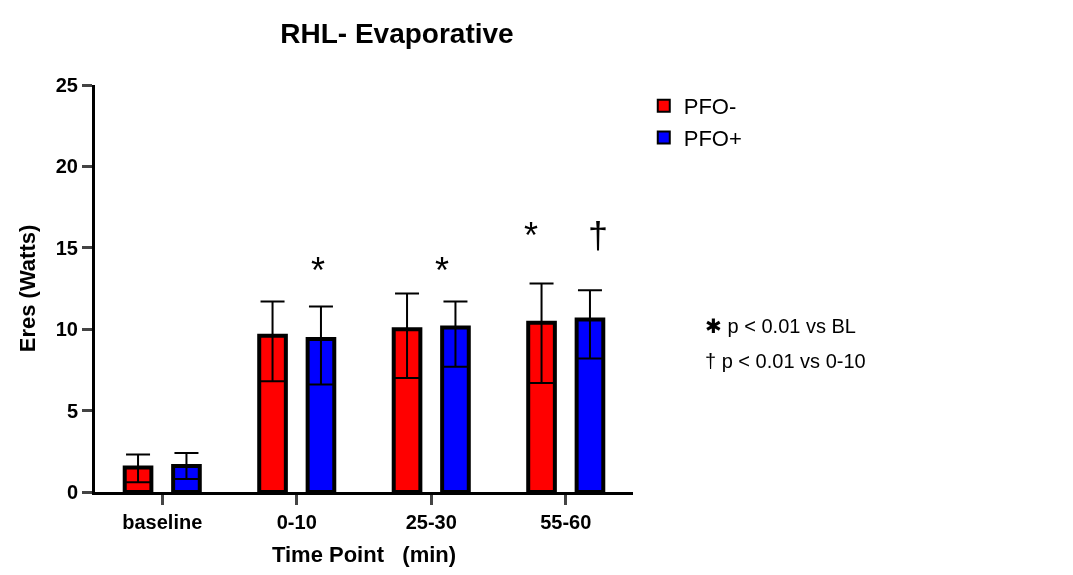 This screenshot has height=575, width=1073. Describe the element at coordinates (66, 247) in the screenshot. I see `y-tick-label: 15` at that location.